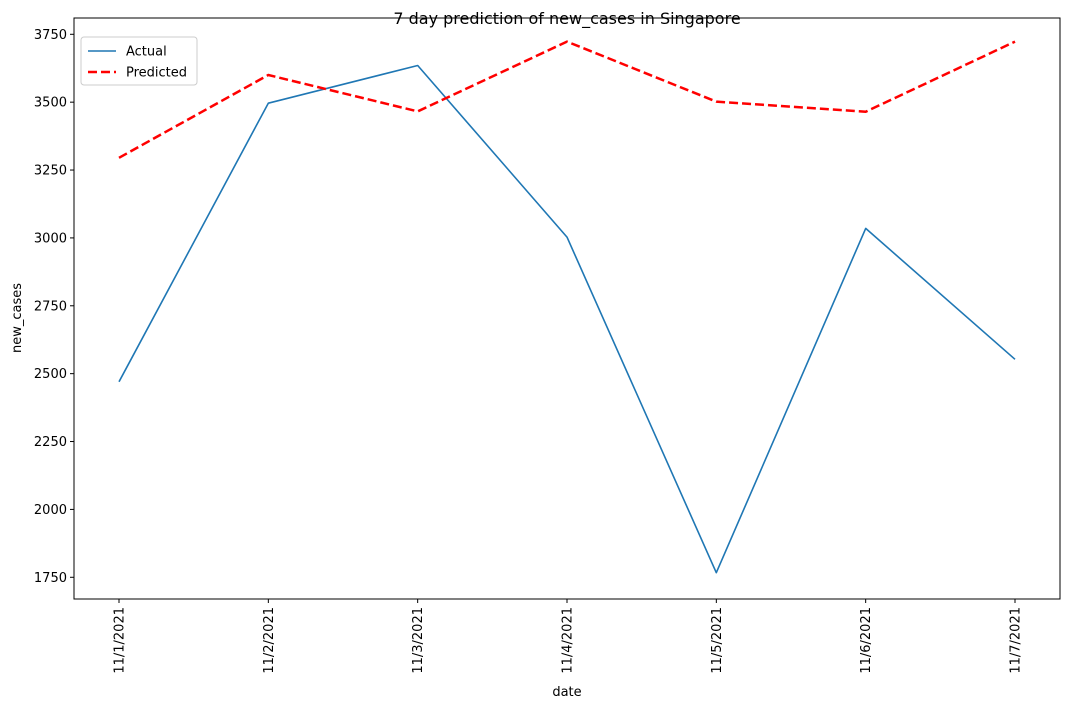 This screenshot has width=1070, height=709. I want to click on x-tick-label: 11/5/2021, so click(717, 640).